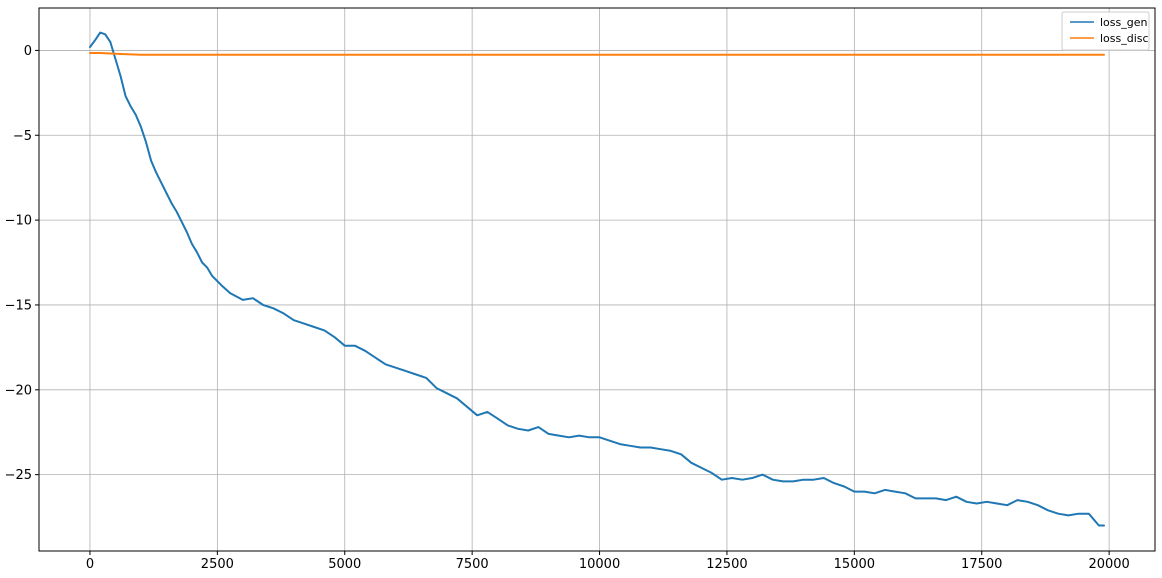 Image resolution: width=1162 pixels, height=578 pixels. I want to click on y-tick-label: −10, so click(18, 221).